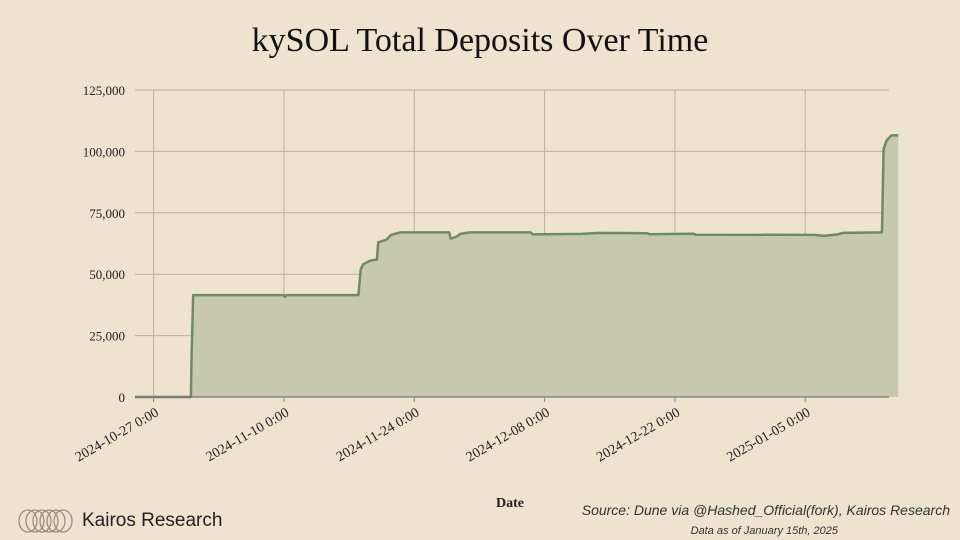 The width and height of the screenshot is (960, 540). What do you see at coordinates (508, 435) in the screenshot?
I see `x-tick-label: 2024-12-08 0:00` at bounding box center [508, 435].